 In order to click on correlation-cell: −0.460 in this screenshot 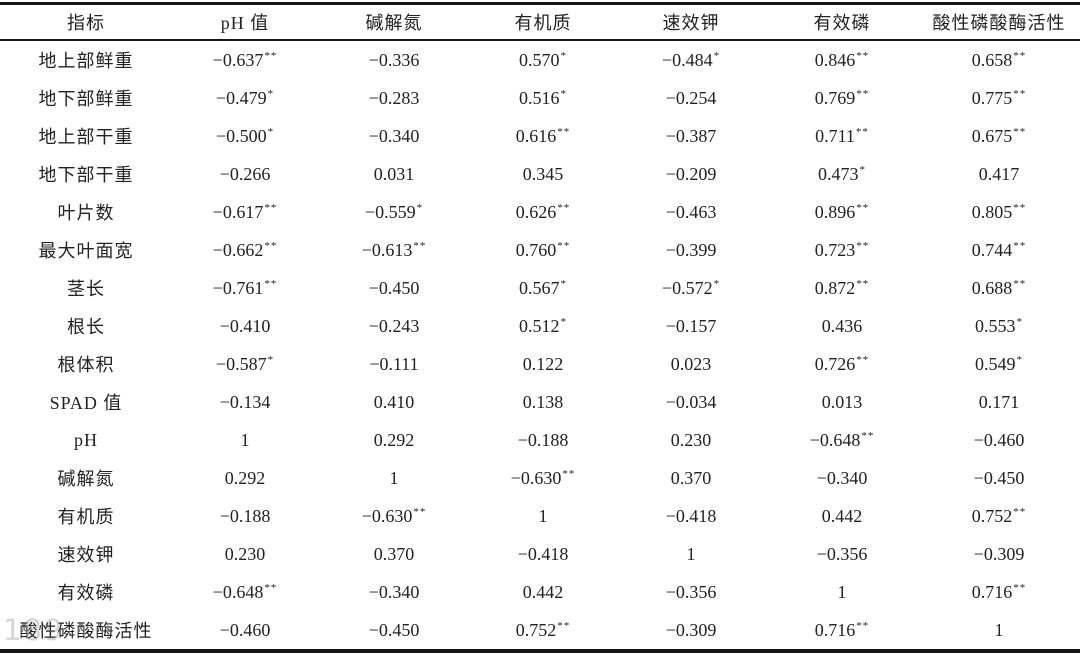, I will do `click(245, 629)`.